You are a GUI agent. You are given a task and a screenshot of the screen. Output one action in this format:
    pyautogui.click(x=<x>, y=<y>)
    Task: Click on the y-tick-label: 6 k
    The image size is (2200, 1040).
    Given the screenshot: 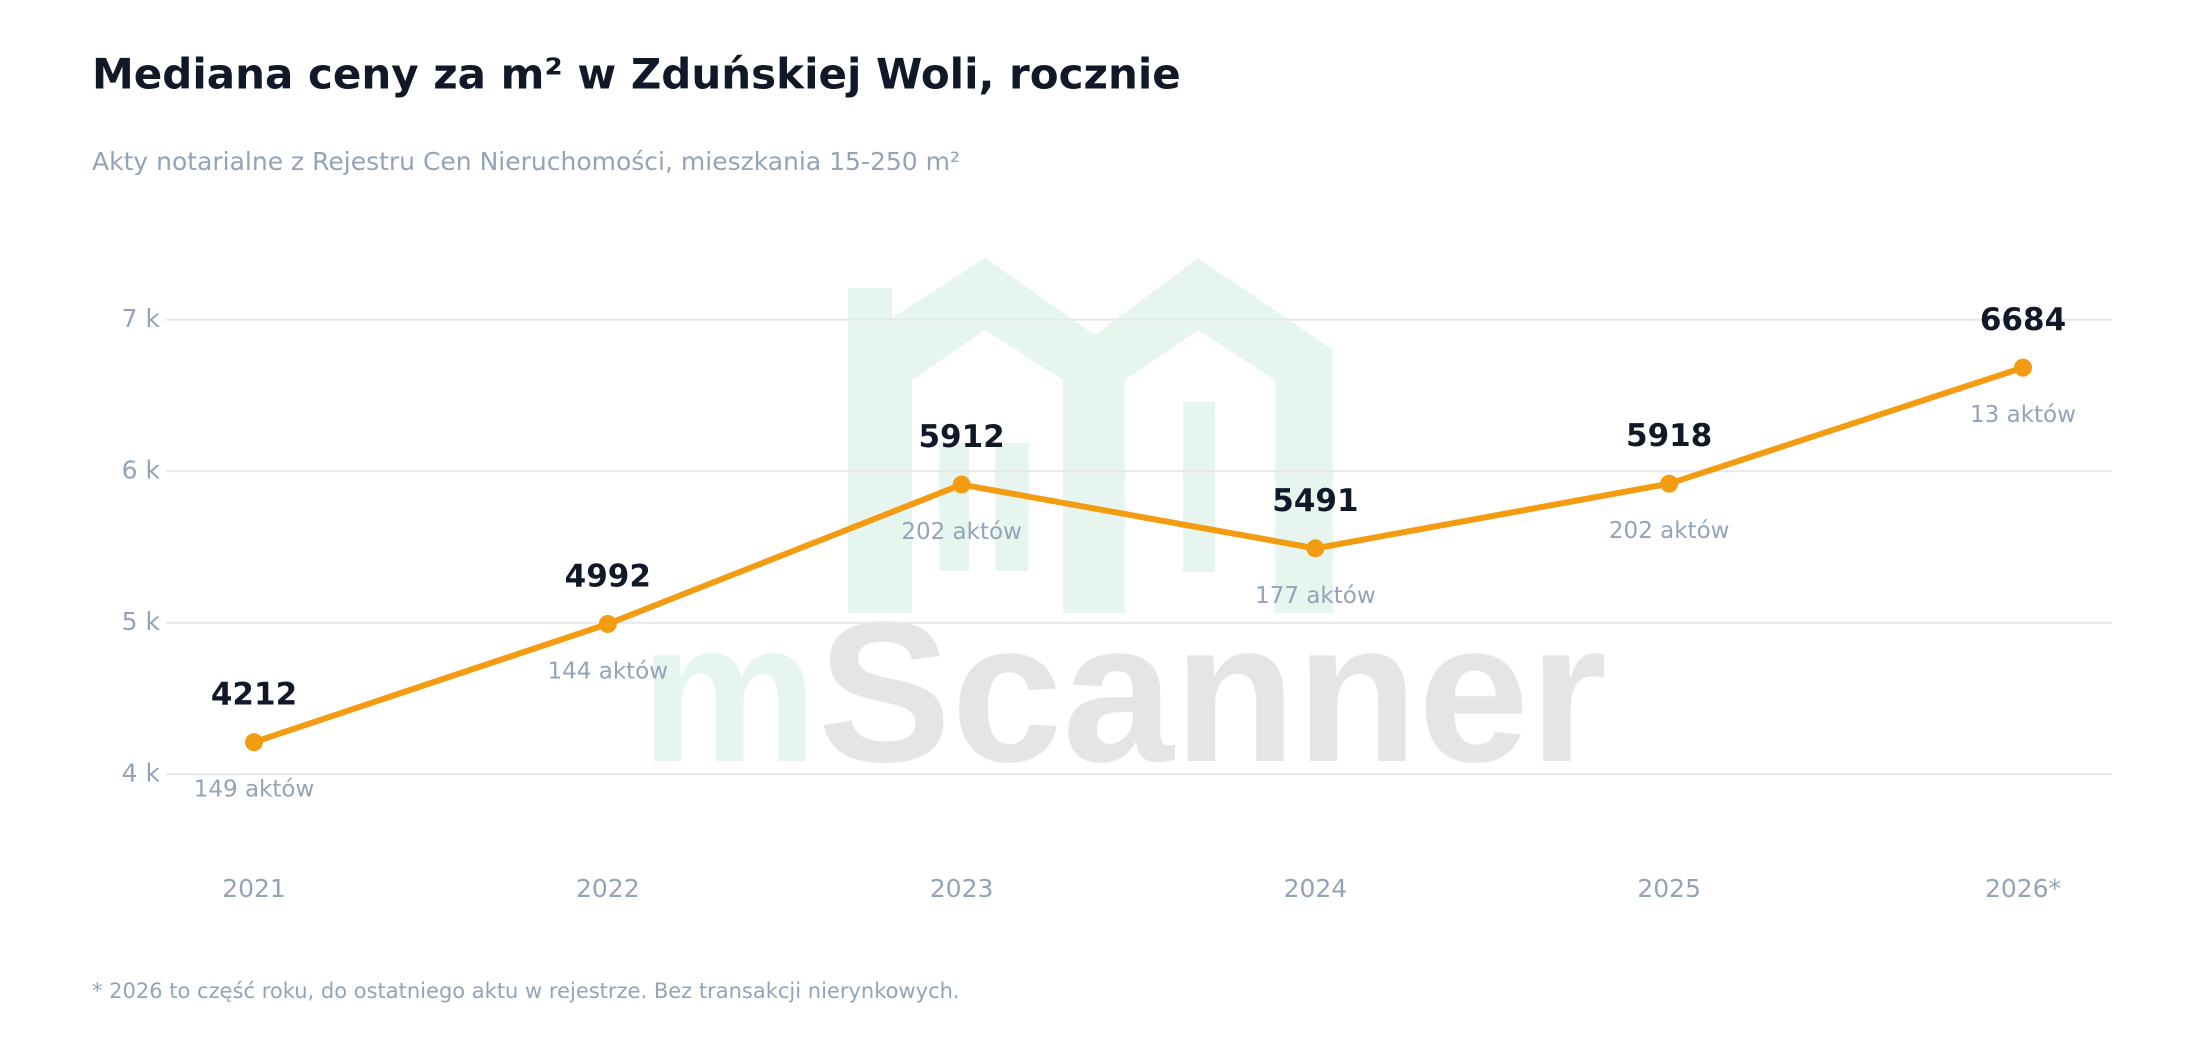 What is the action you would take?
    pyautogui.click(x=141, y=469)
    